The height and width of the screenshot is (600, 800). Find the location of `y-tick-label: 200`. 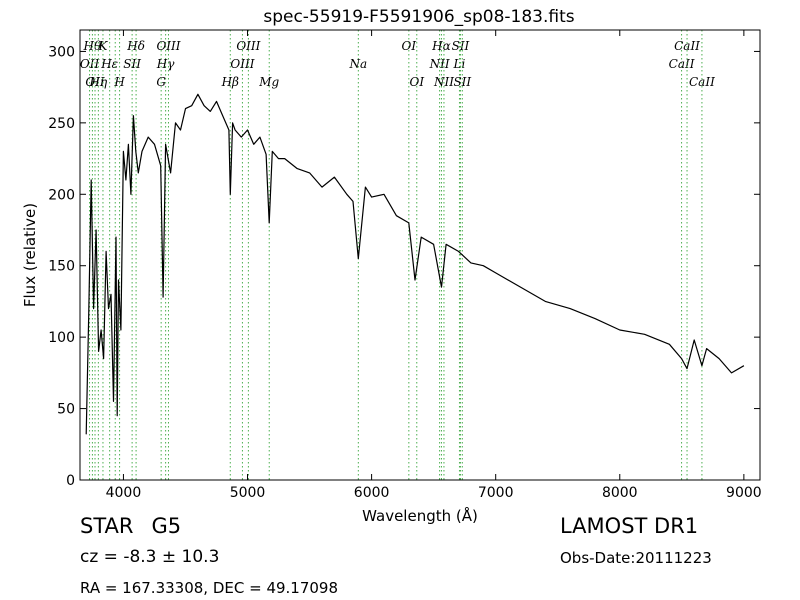

y-tick-label: 200 is located at coordinates (61, 195).